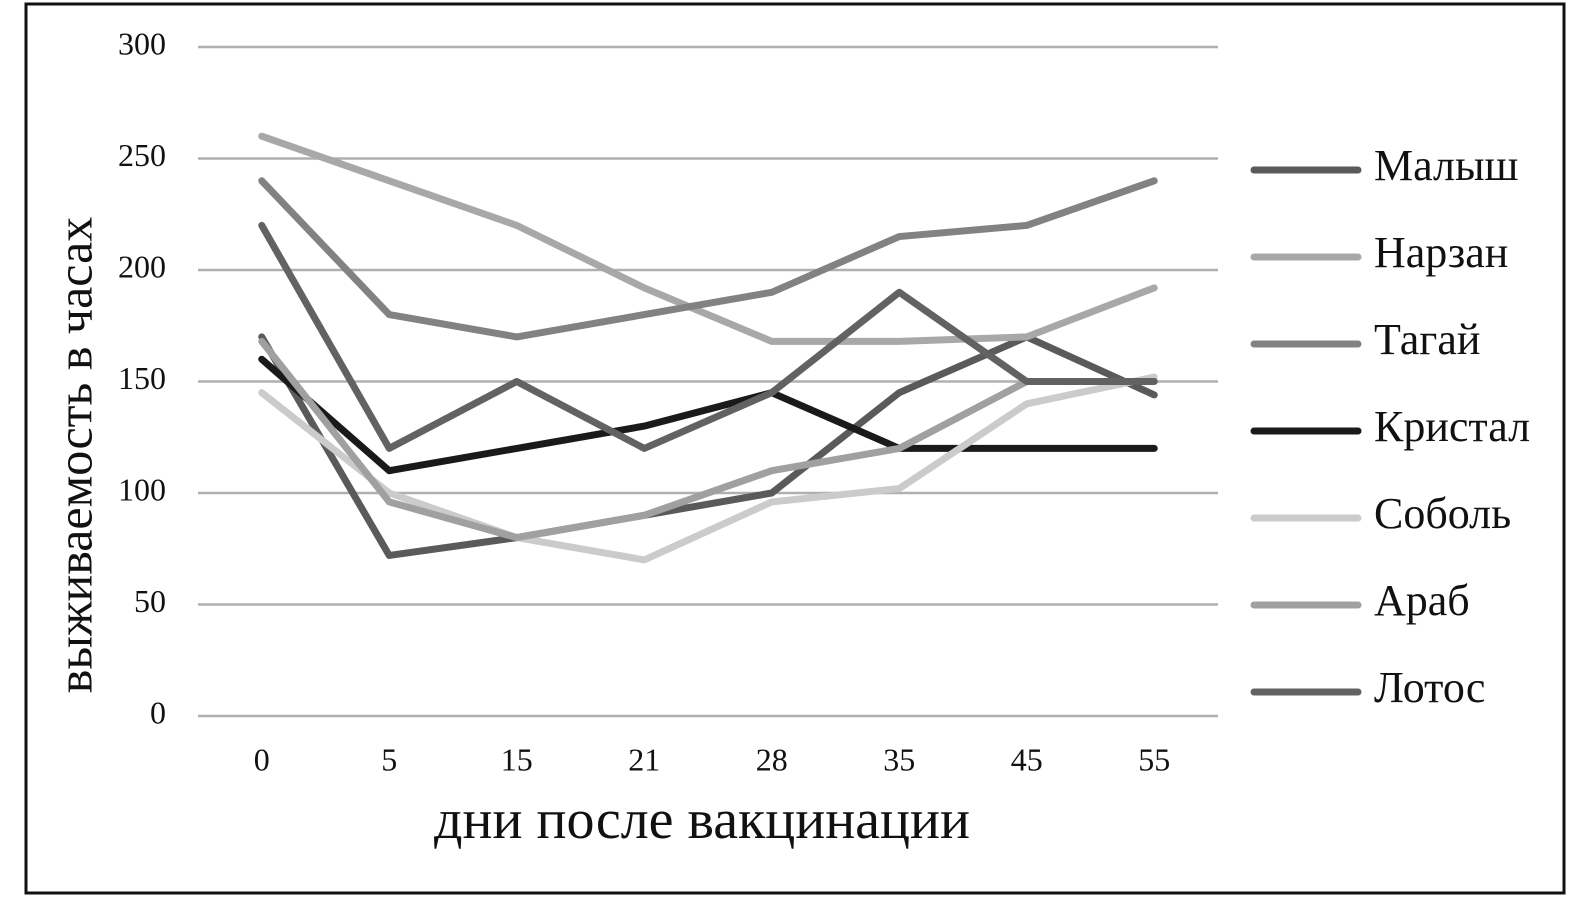  Describe the element at coordinates (644, 759) in the screenshot. I see `x-tick-label: 21` at that location.